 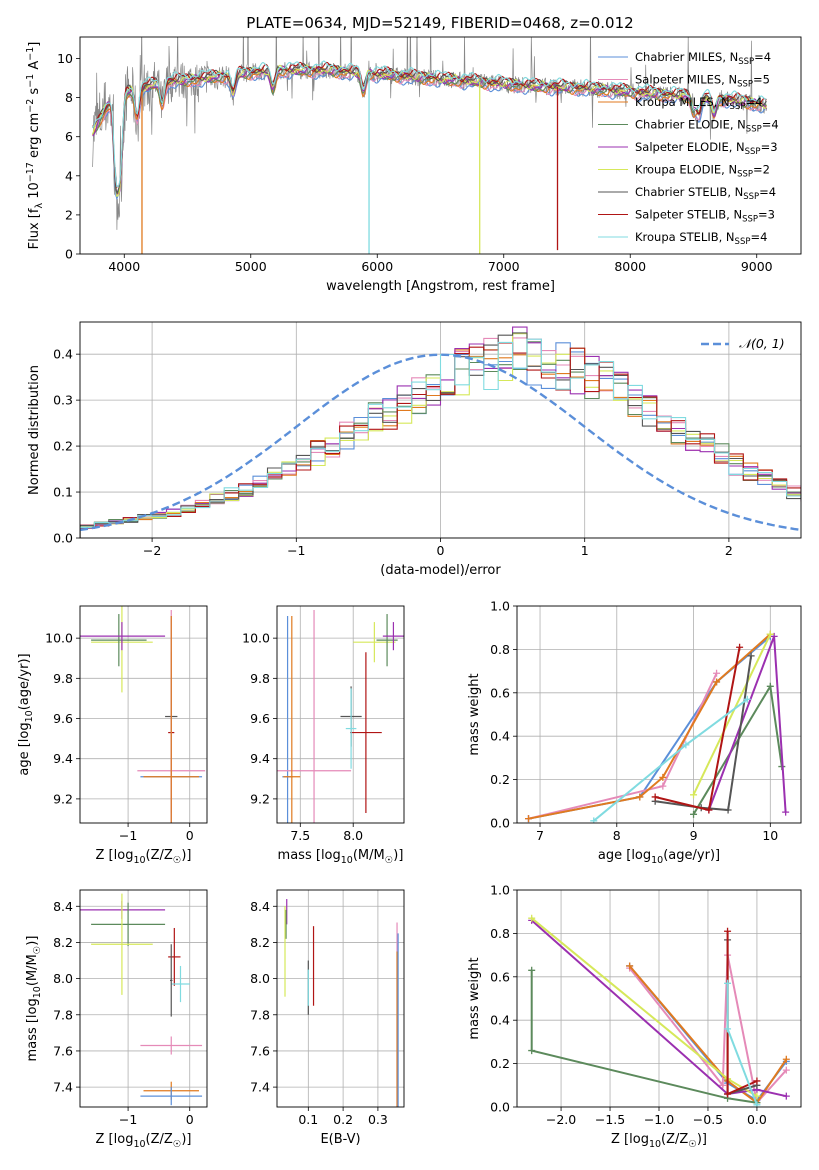 What do you see at coordinates (389, 860) in the screenshot?
I see `label-part: ☉` at bounding box center [389, 860].